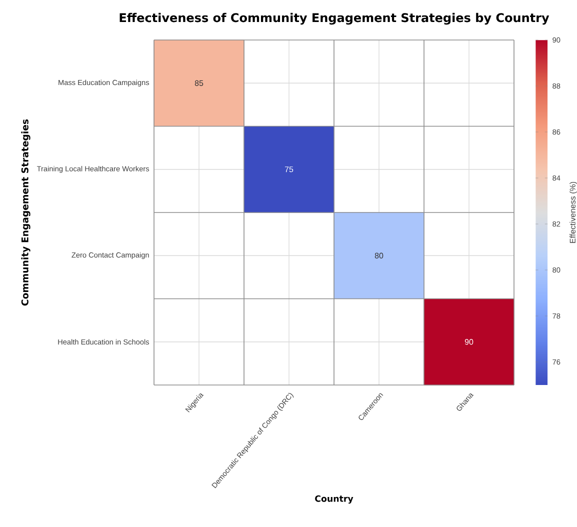  What do you see at coordinates (379, 255) in the screenshot?
I see `data-label: 80` at bounding box center [379, 255].